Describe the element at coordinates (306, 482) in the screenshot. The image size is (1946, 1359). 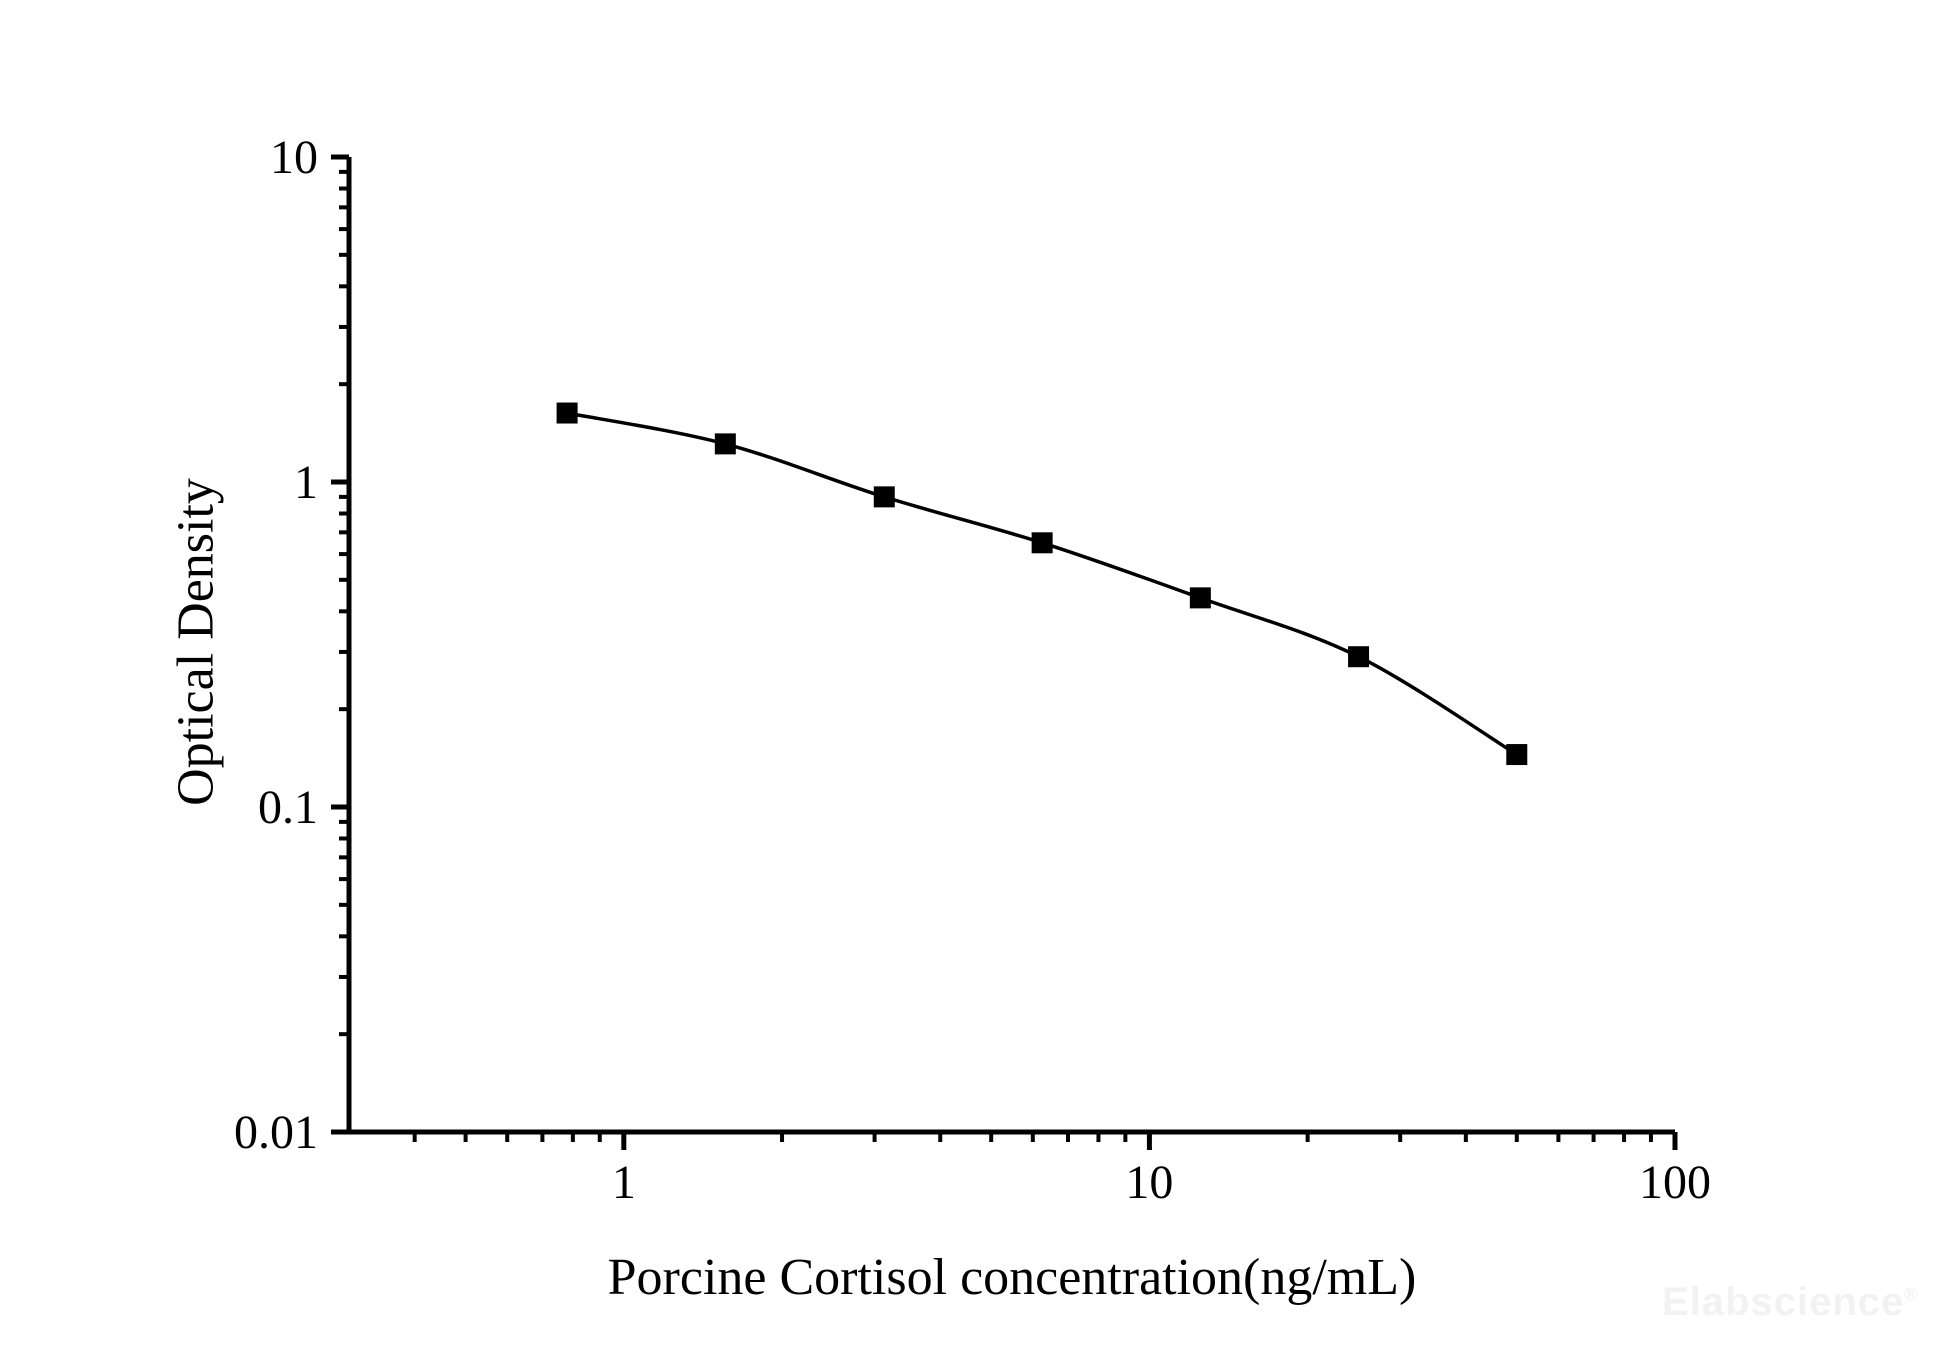
I see `y-tick-label: 1` at that location.